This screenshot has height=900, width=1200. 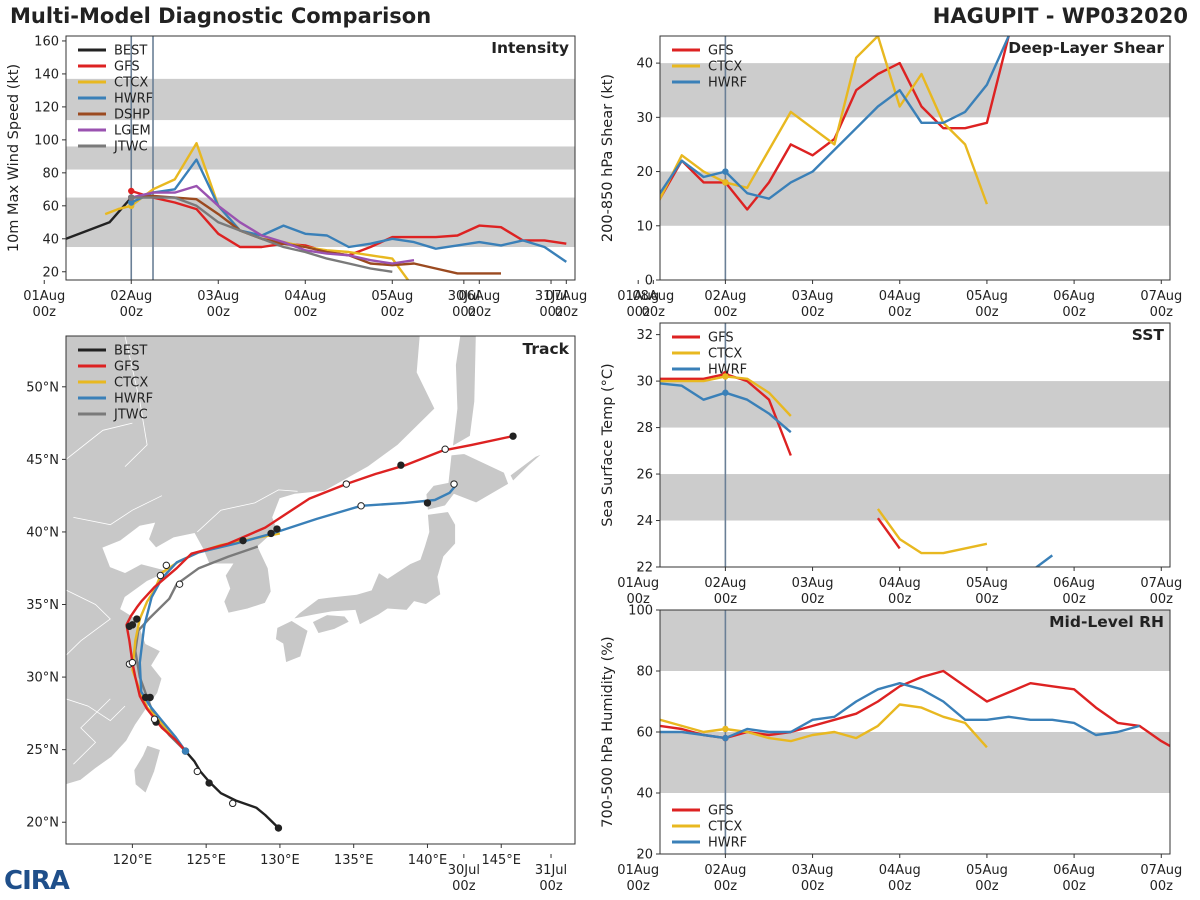 I want to click on series-sst-hwrf, so click(x=857, y=474).